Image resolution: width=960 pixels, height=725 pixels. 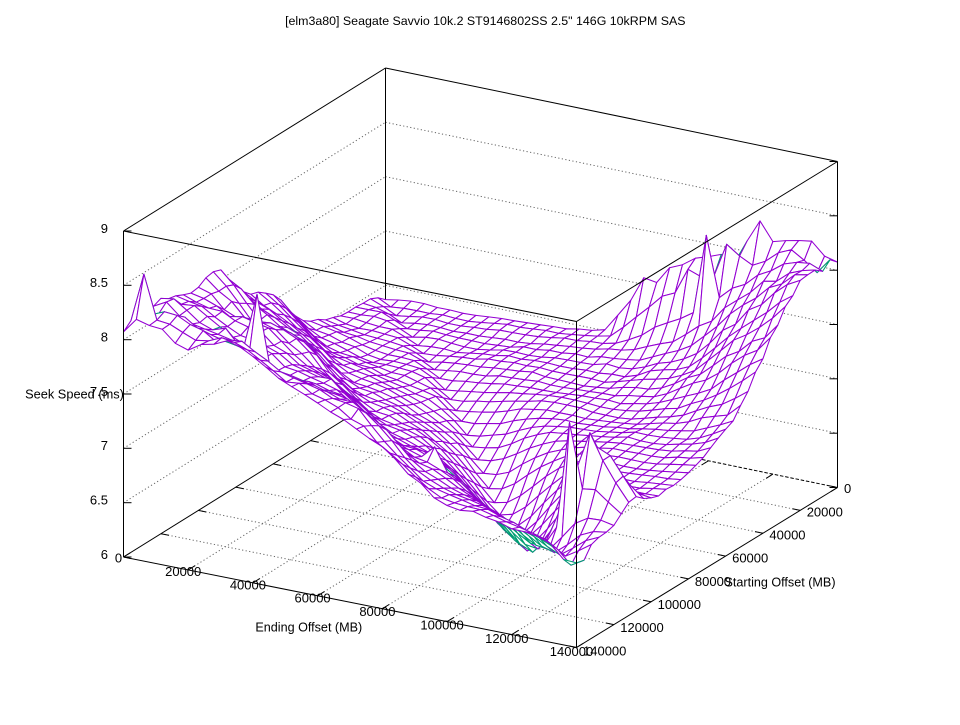 I want to click on svg-text: Starting Offset (MB), so click(x=779, y=583).